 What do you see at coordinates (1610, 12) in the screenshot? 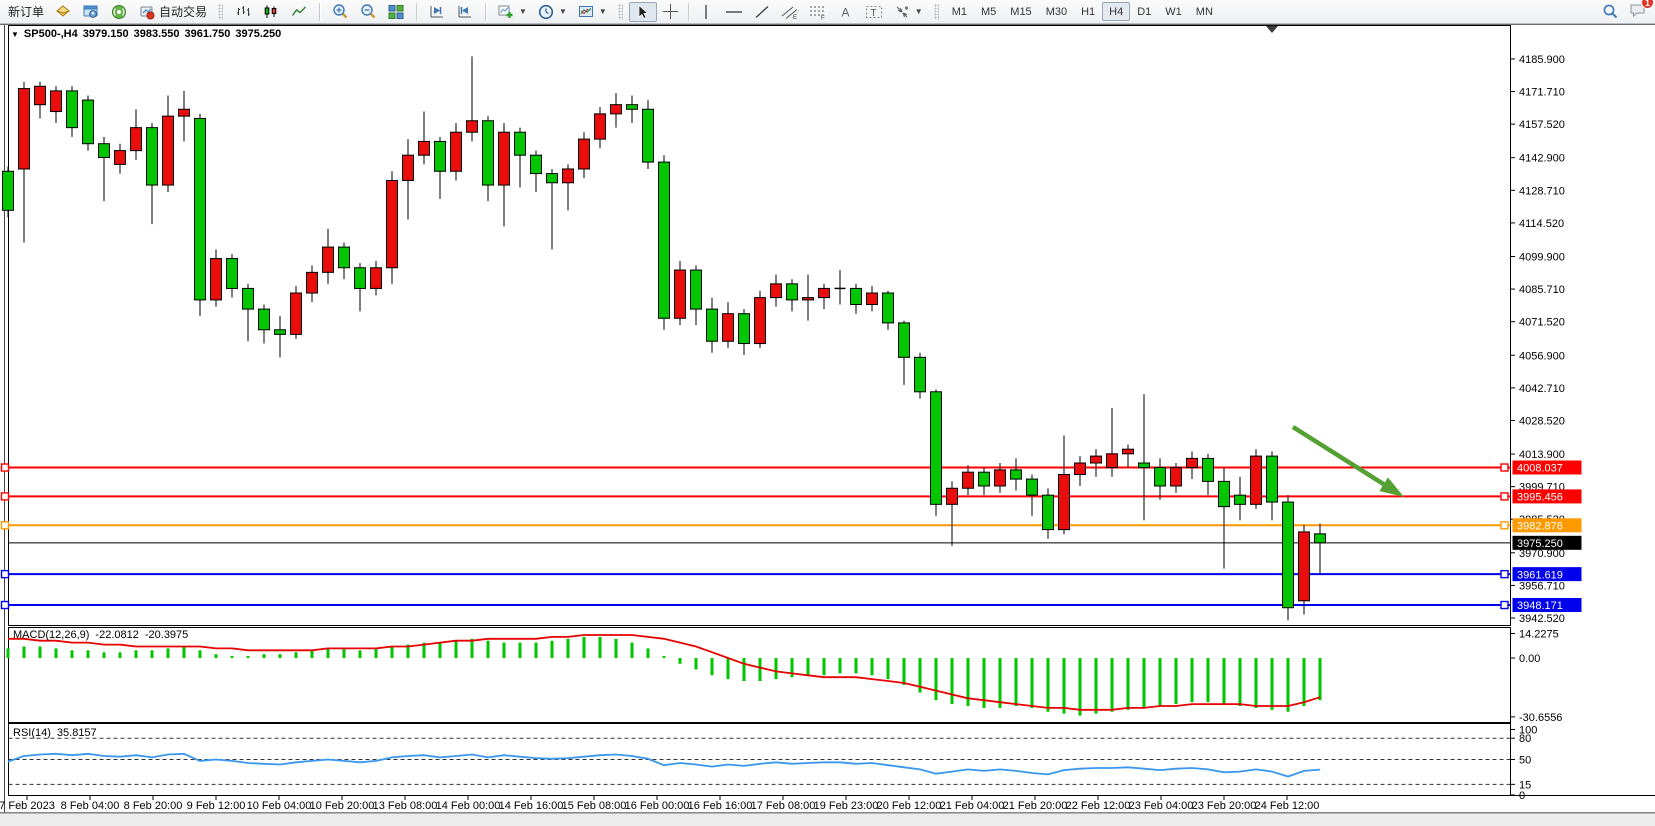
I see `search-icon` at bounding box center [1610, 12].